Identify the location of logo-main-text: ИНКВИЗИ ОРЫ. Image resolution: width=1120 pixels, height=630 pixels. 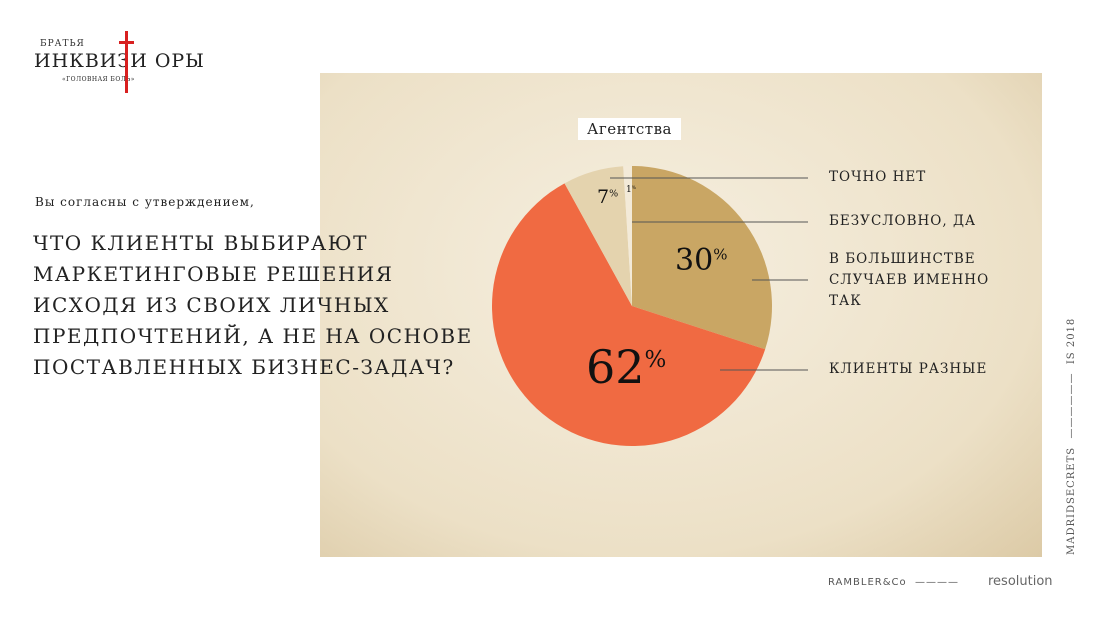
(119, 61).